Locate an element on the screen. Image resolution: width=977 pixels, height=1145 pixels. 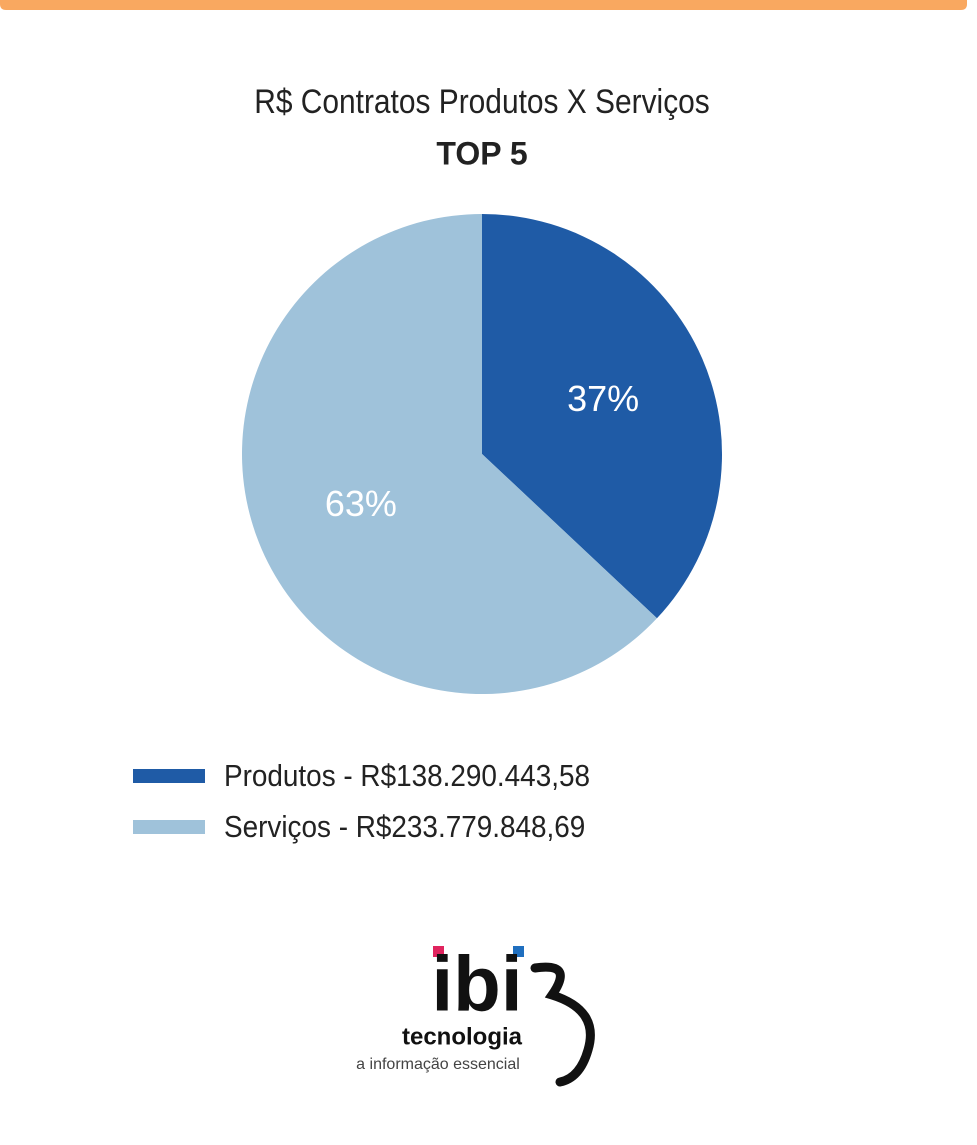
chart-subtitle: TOP 5 is located at coordinates (481, 153).